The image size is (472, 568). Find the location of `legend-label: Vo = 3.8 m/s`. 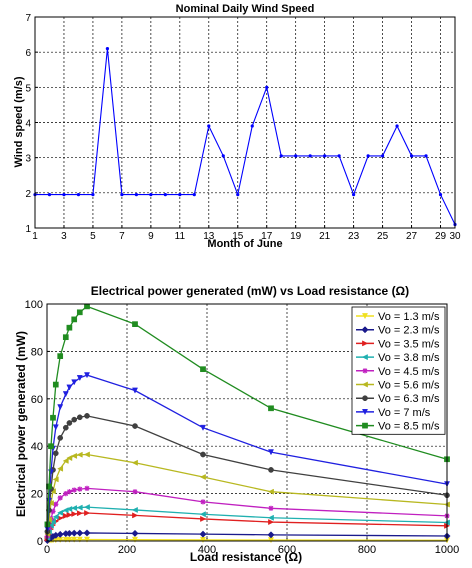

legend-label: Vo = 3.8 m/s is located at coordinates (409, 358).